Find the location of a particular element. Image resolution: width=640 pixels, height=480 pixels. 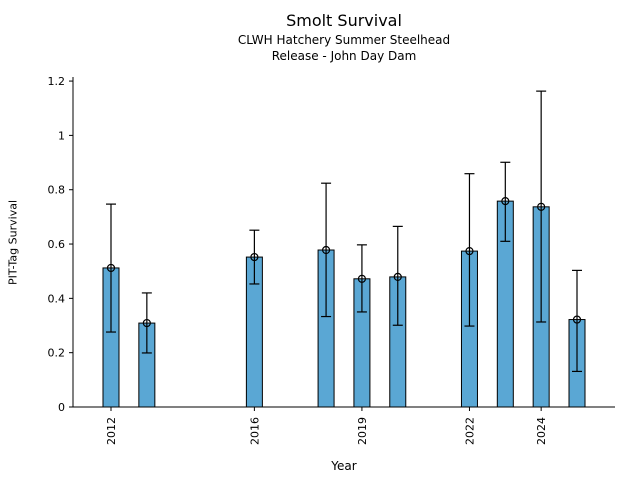

x-axis-title: Year is located at coordinates (344, 466).